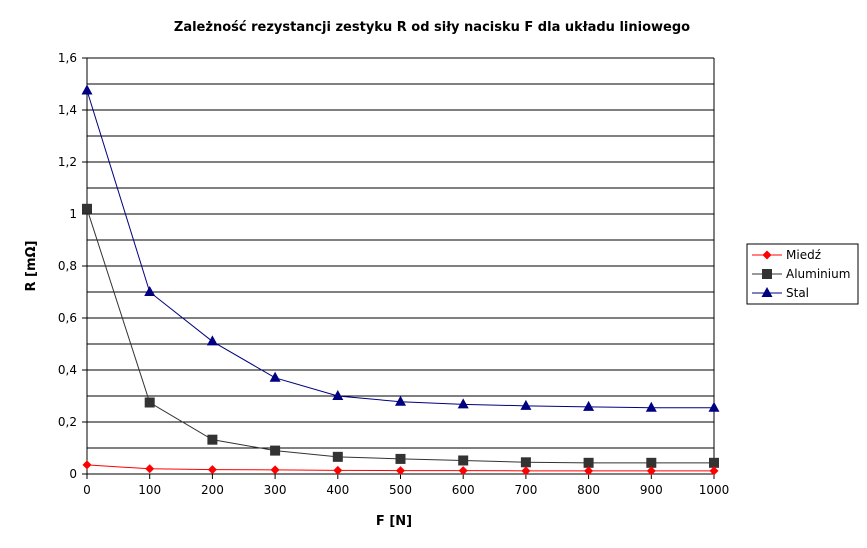  What do you see at coordinates (67, 370) in the screenshot?
I see `y-tick-label: 0,4` at bounding box center [67, 370].